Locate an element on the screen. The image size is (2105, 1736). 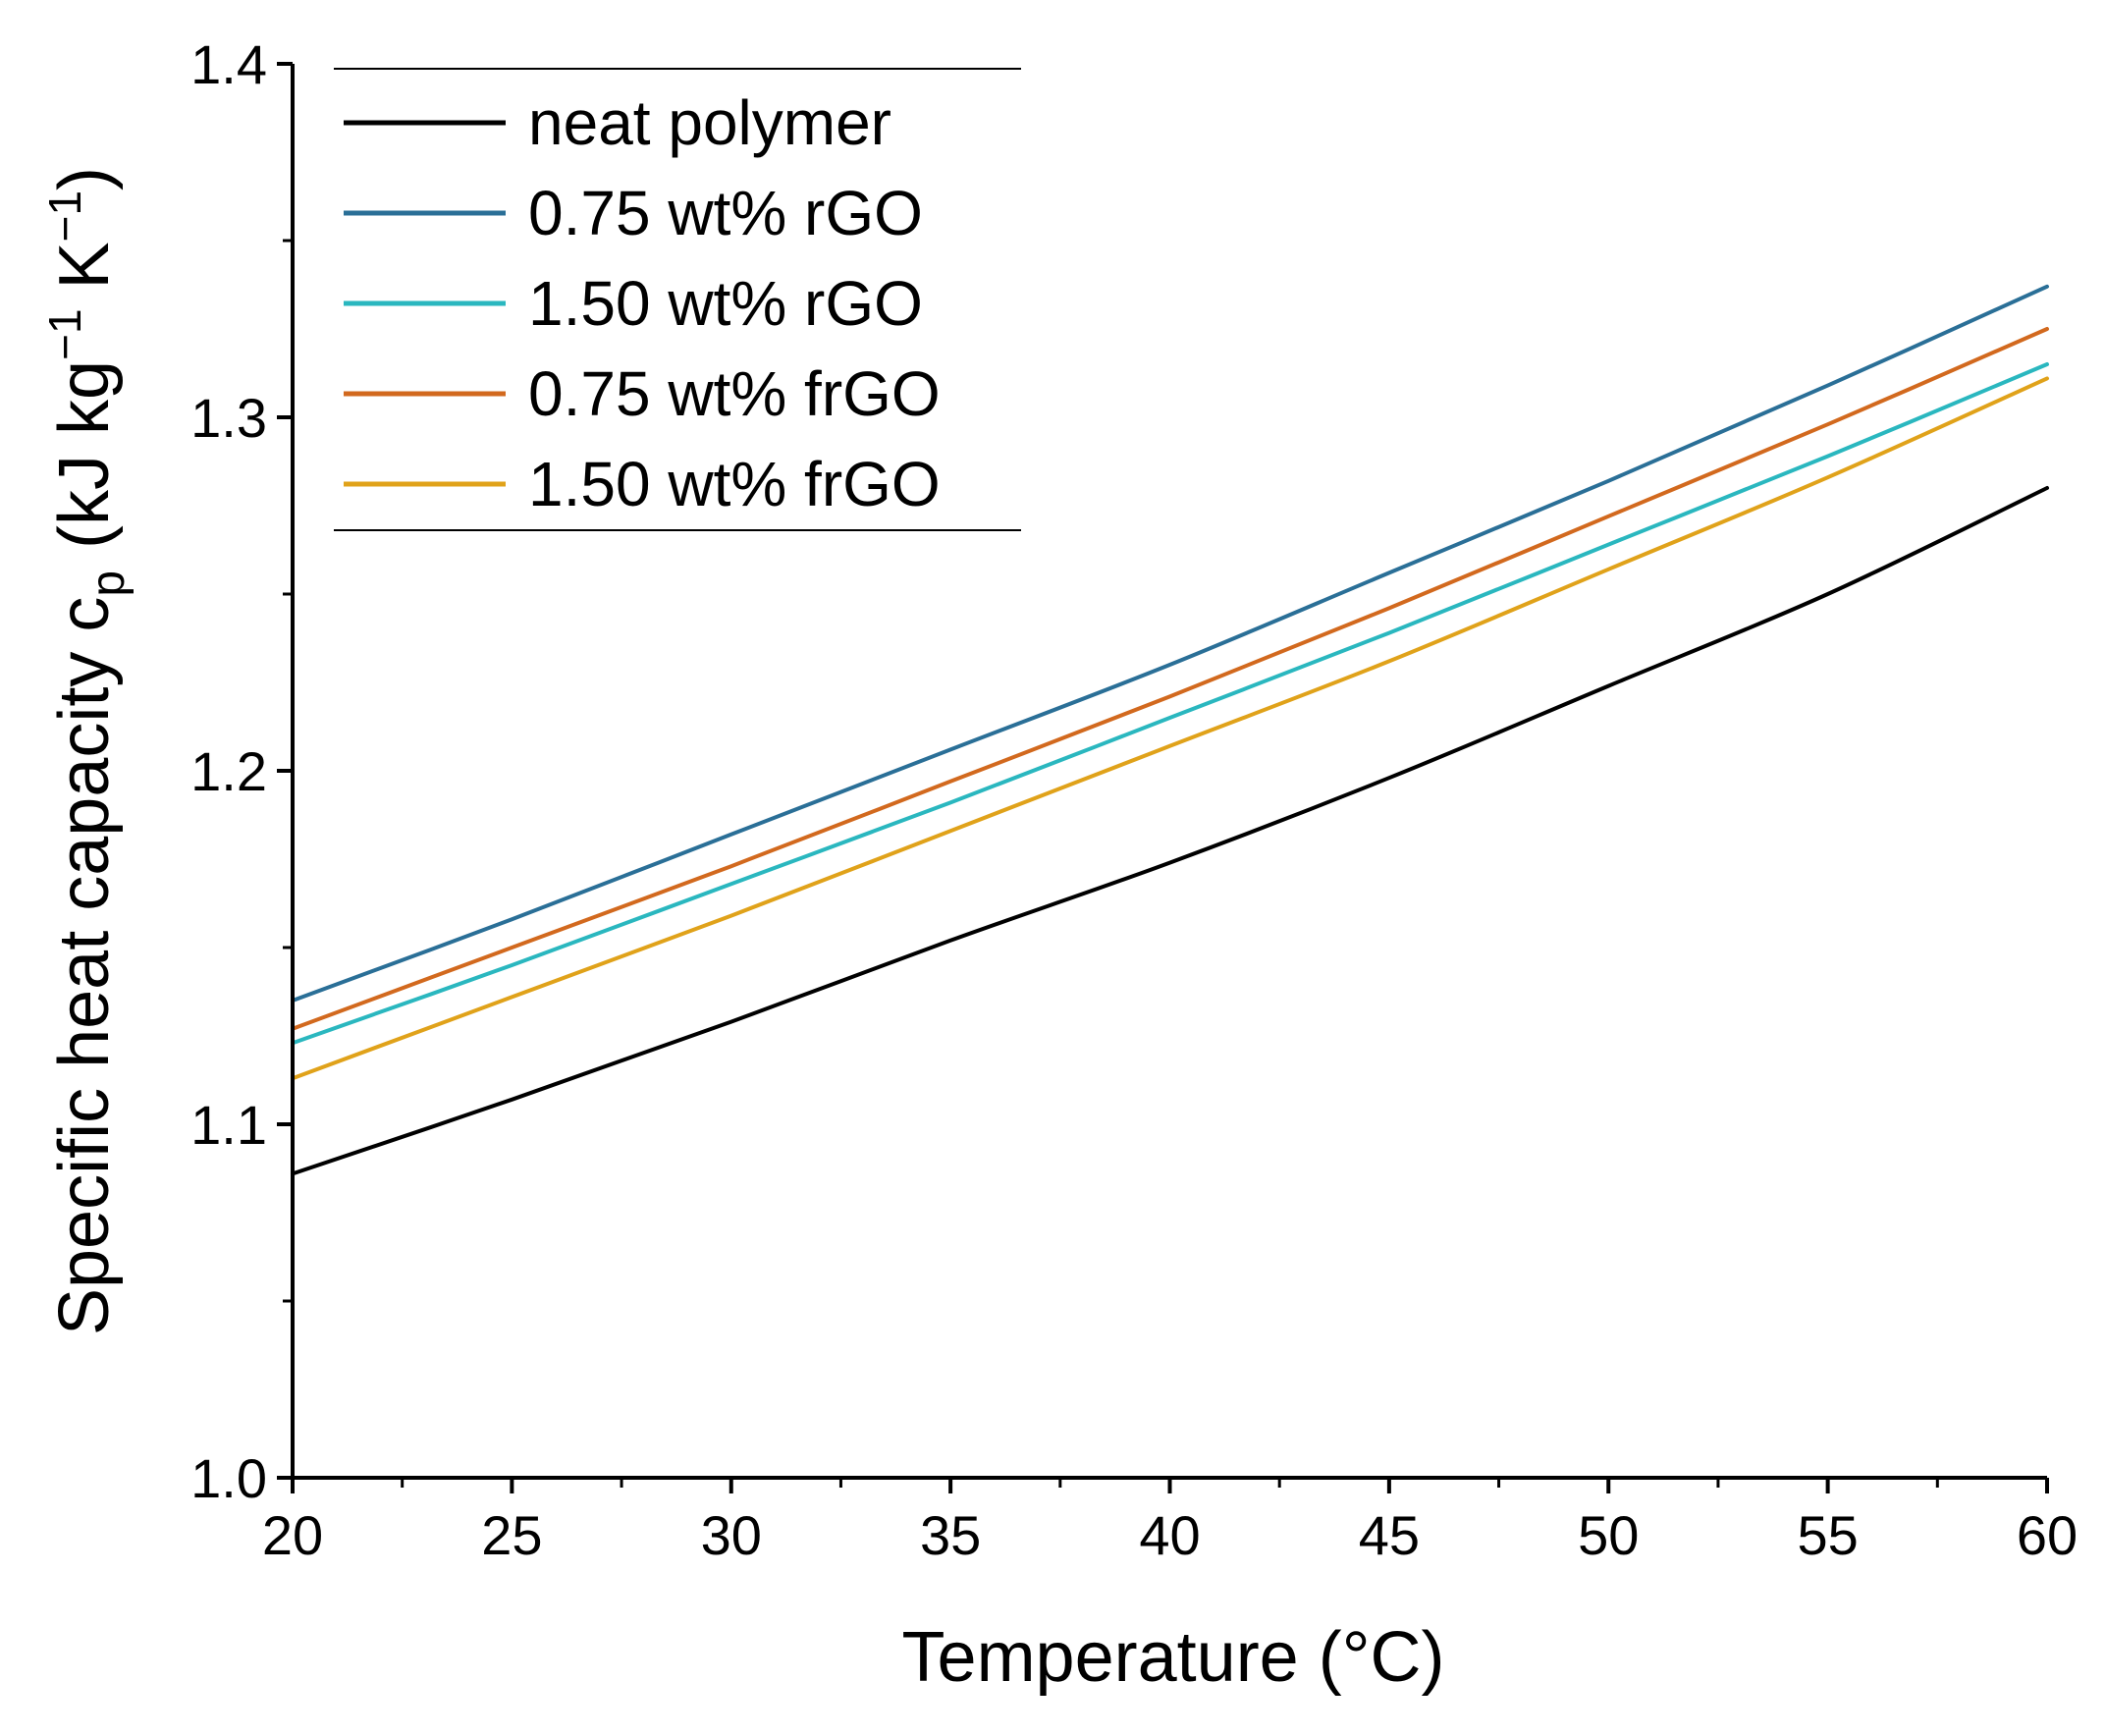
legend-label-1-50-wt-rgo: 1.50 wt% rGO is located at coordinates (725, 303).